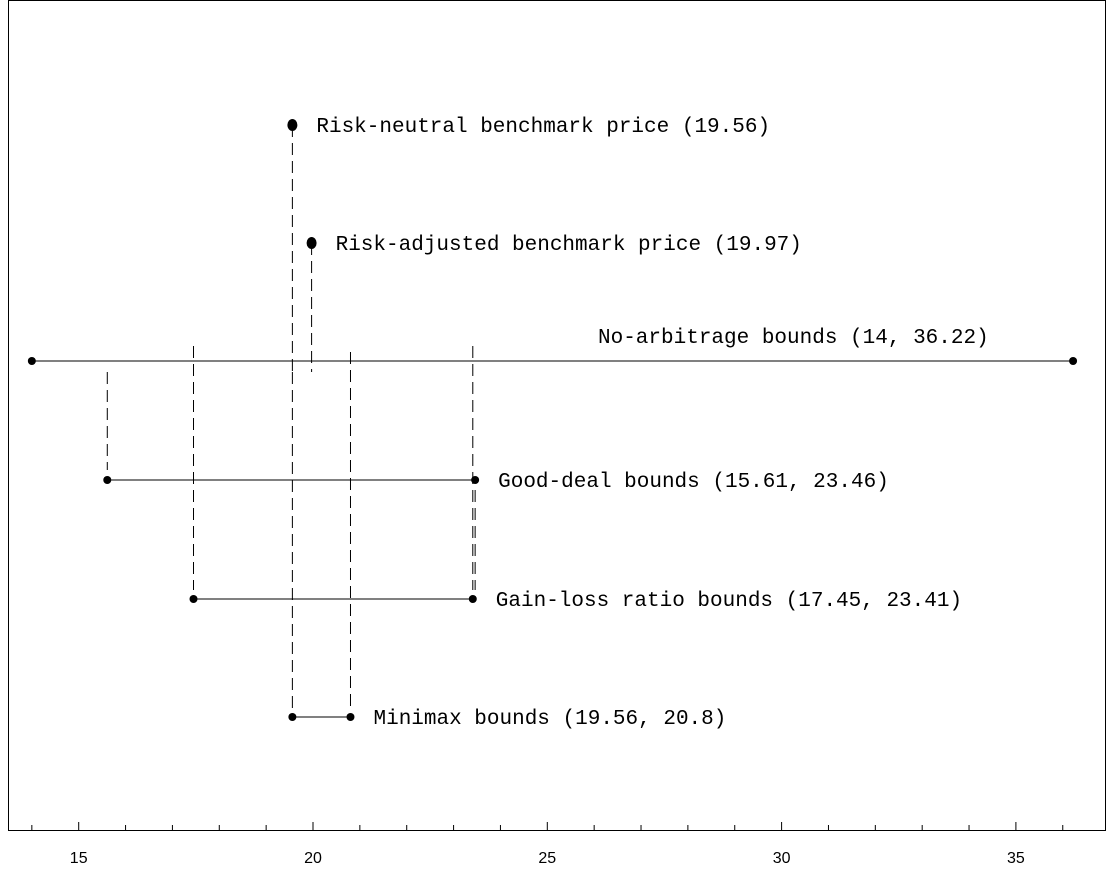 The height and width of the screenshot is (882, 1106). Describe the element at coordinates (569, 245) in the screenshot. I see `points-1-label: Risk-adjusted benchmark price (19.97)` at that location.